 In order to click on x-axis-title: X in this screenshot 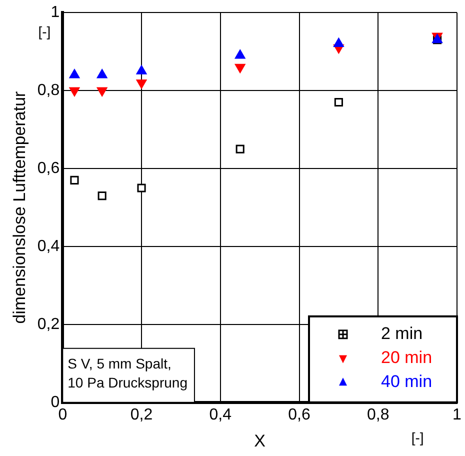, I will do `click(260, 440)`.